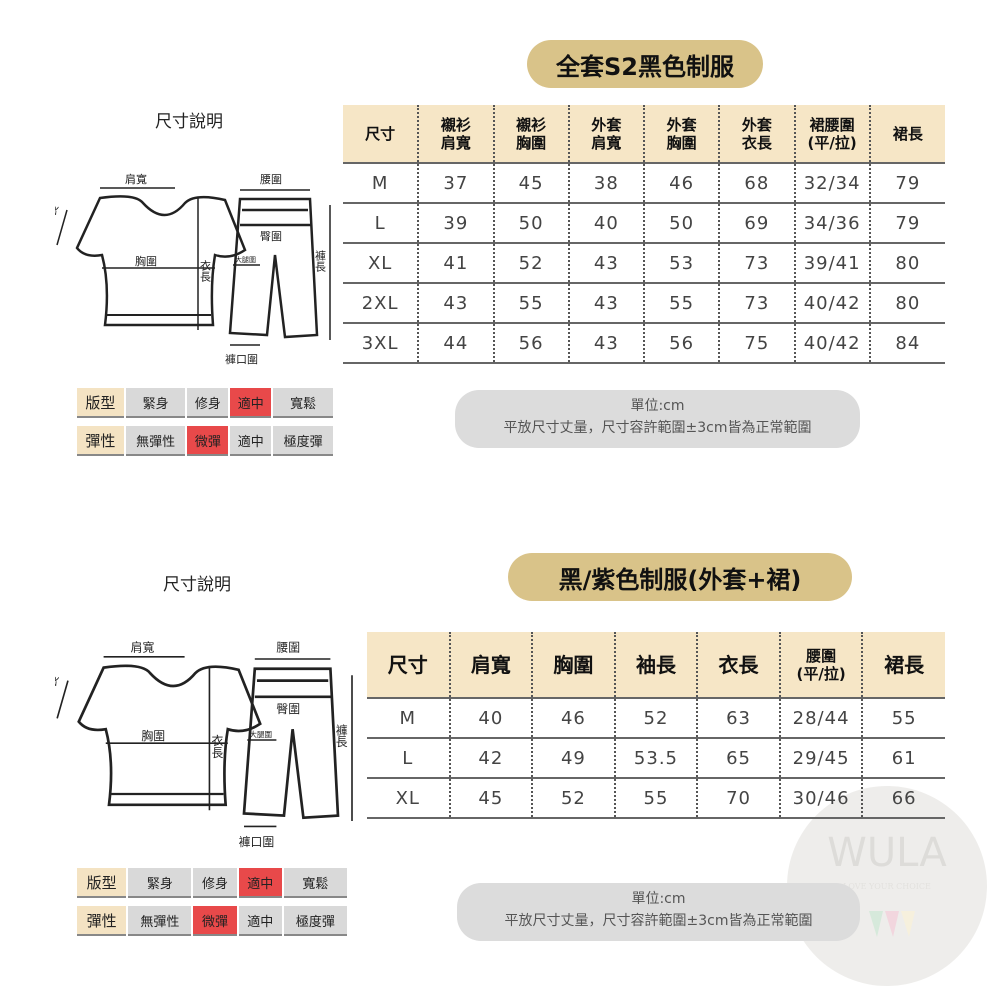 This screenshot has width=1000, height=1000. I want to click on size-label: L, so click(380, 223).